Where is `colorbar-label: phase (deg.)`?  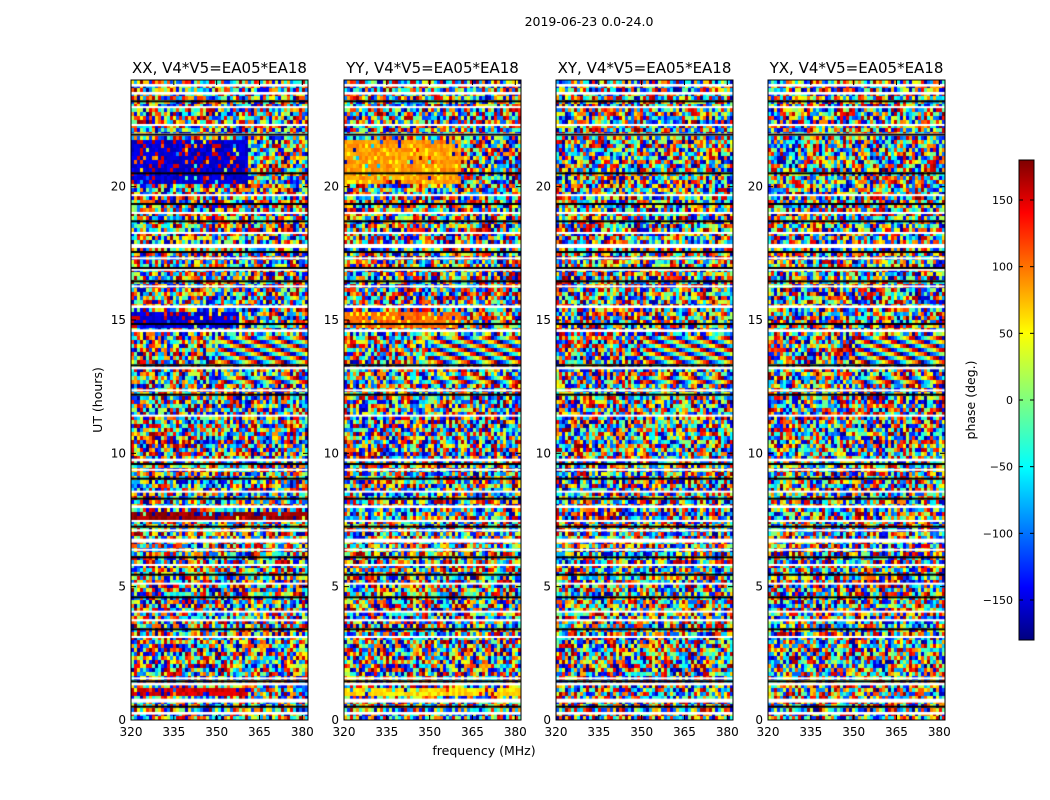
colorbar-label: phase (deg.) is located at coordinates (970, 400).